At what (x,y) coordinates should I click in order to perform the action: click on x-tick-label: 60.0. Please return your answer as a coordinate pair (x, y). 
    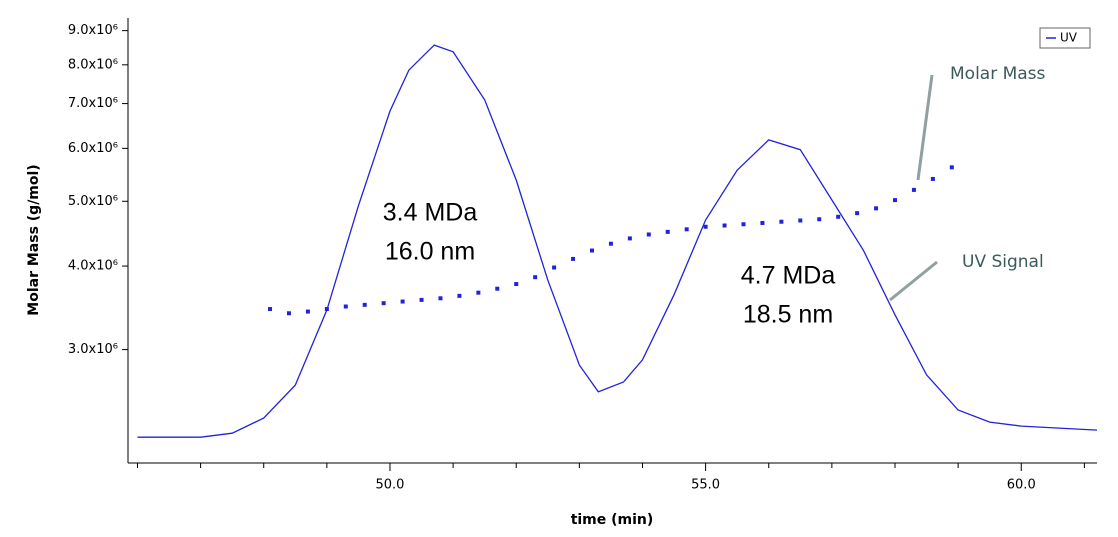
    Looking at the image, I should click on (1021, 485).